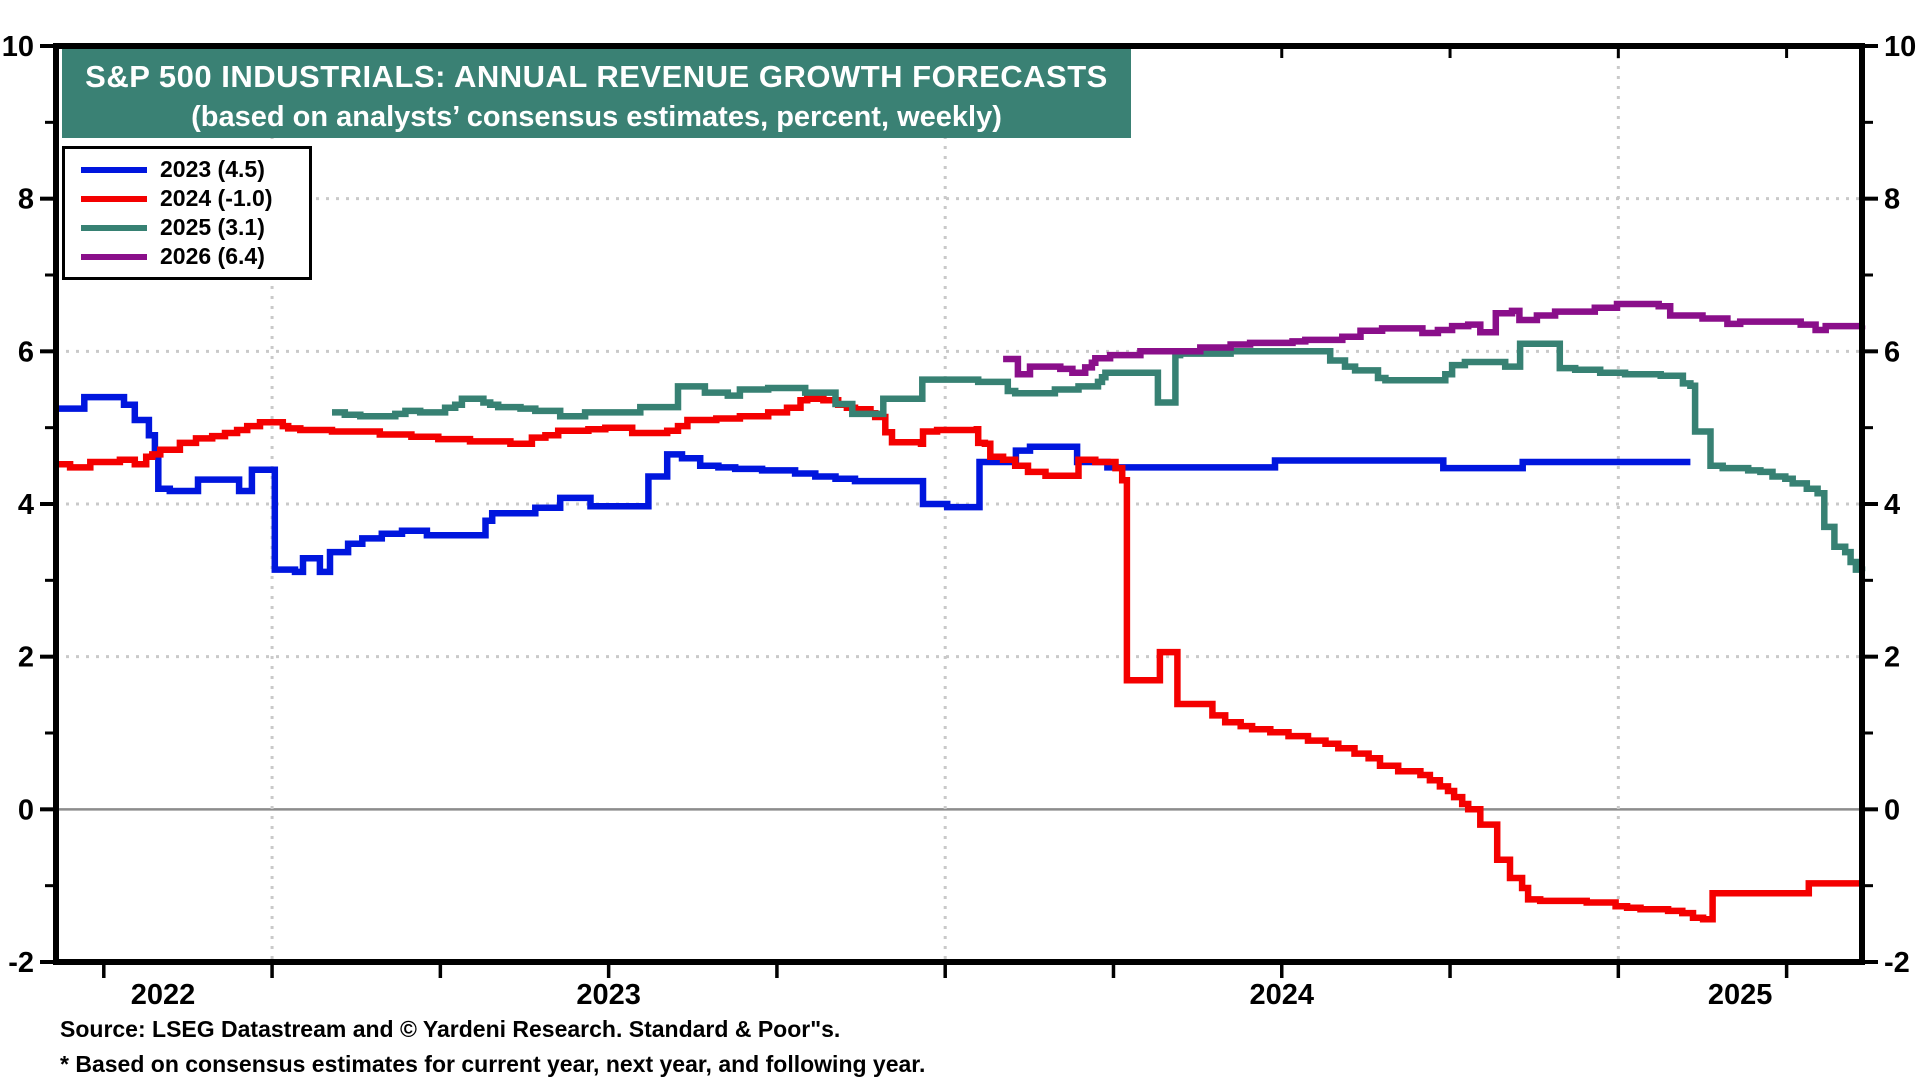  What do you see at coordinates (608, 995) in the screenshot?
I see `xlabel-2023: 2023` at bounding box center [608, 995].